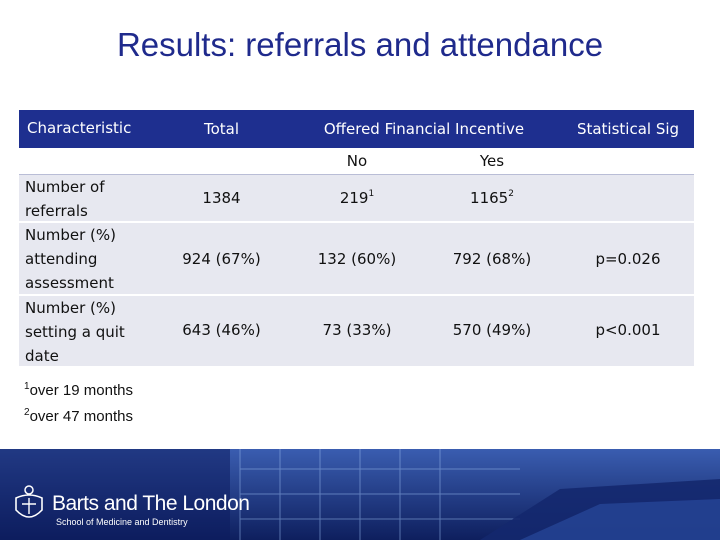  I want to click on cell-sig: p<0.001, so click(628, 330).